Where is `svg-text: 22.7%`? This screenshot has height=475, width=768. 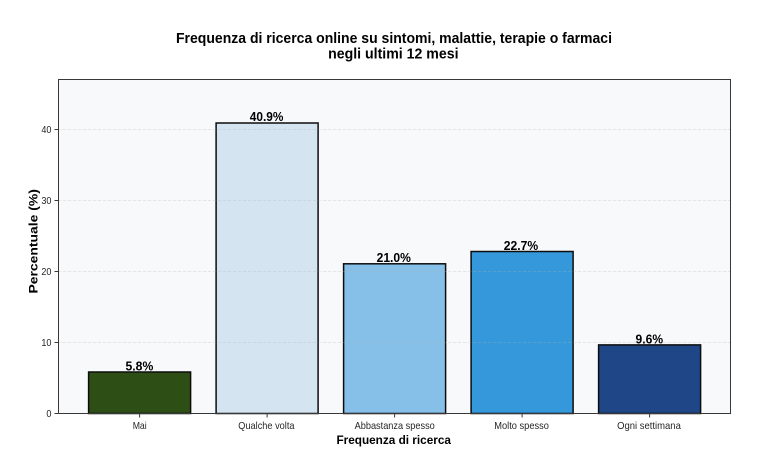
svg-text: 22.7% is located at coordinates (521, 245).